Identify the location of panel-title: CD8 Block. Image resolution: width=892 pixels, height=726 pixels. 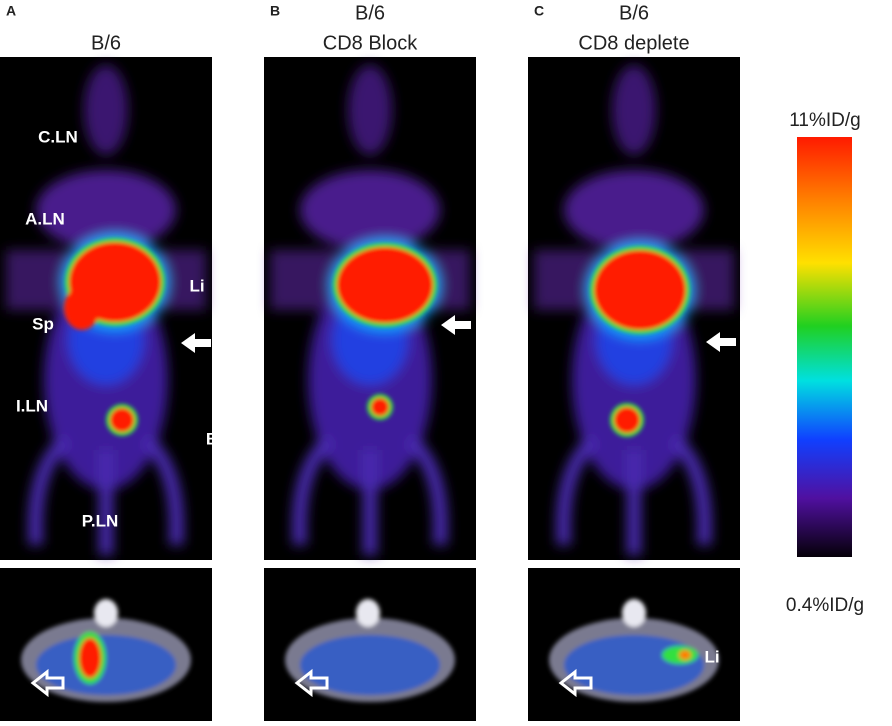
(370, 43).